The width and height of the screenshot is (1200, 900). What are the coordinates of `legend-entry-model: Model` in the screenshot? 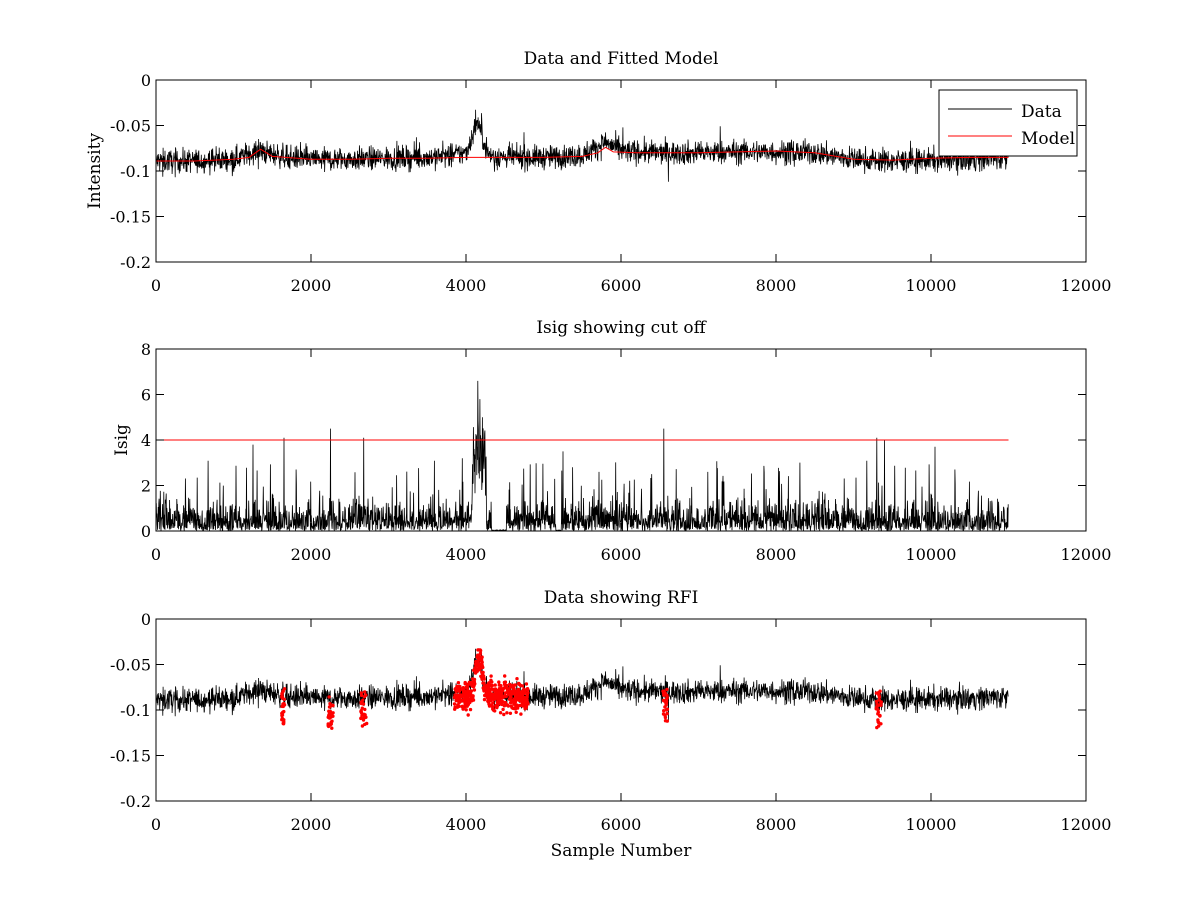 It's located at (1048, 139).